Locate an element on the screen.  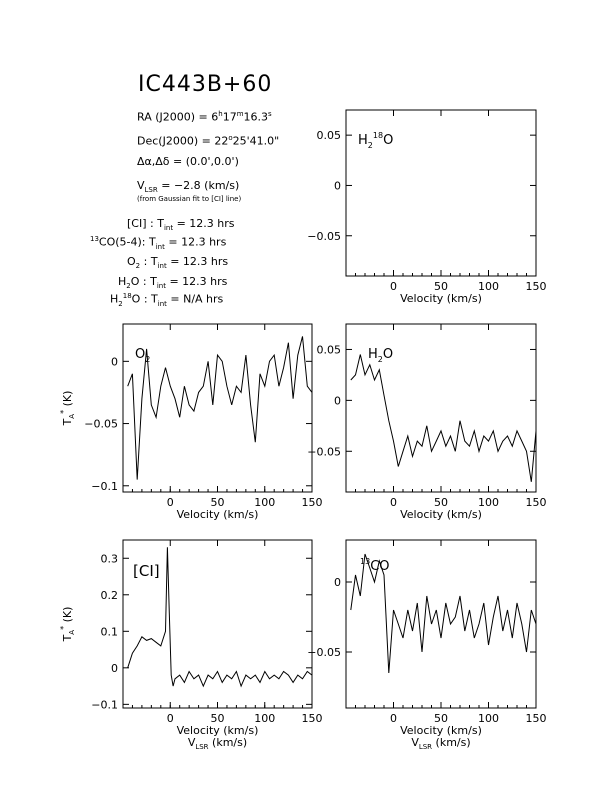
ra-s: 16.3 is located at coordinates (256, 117).